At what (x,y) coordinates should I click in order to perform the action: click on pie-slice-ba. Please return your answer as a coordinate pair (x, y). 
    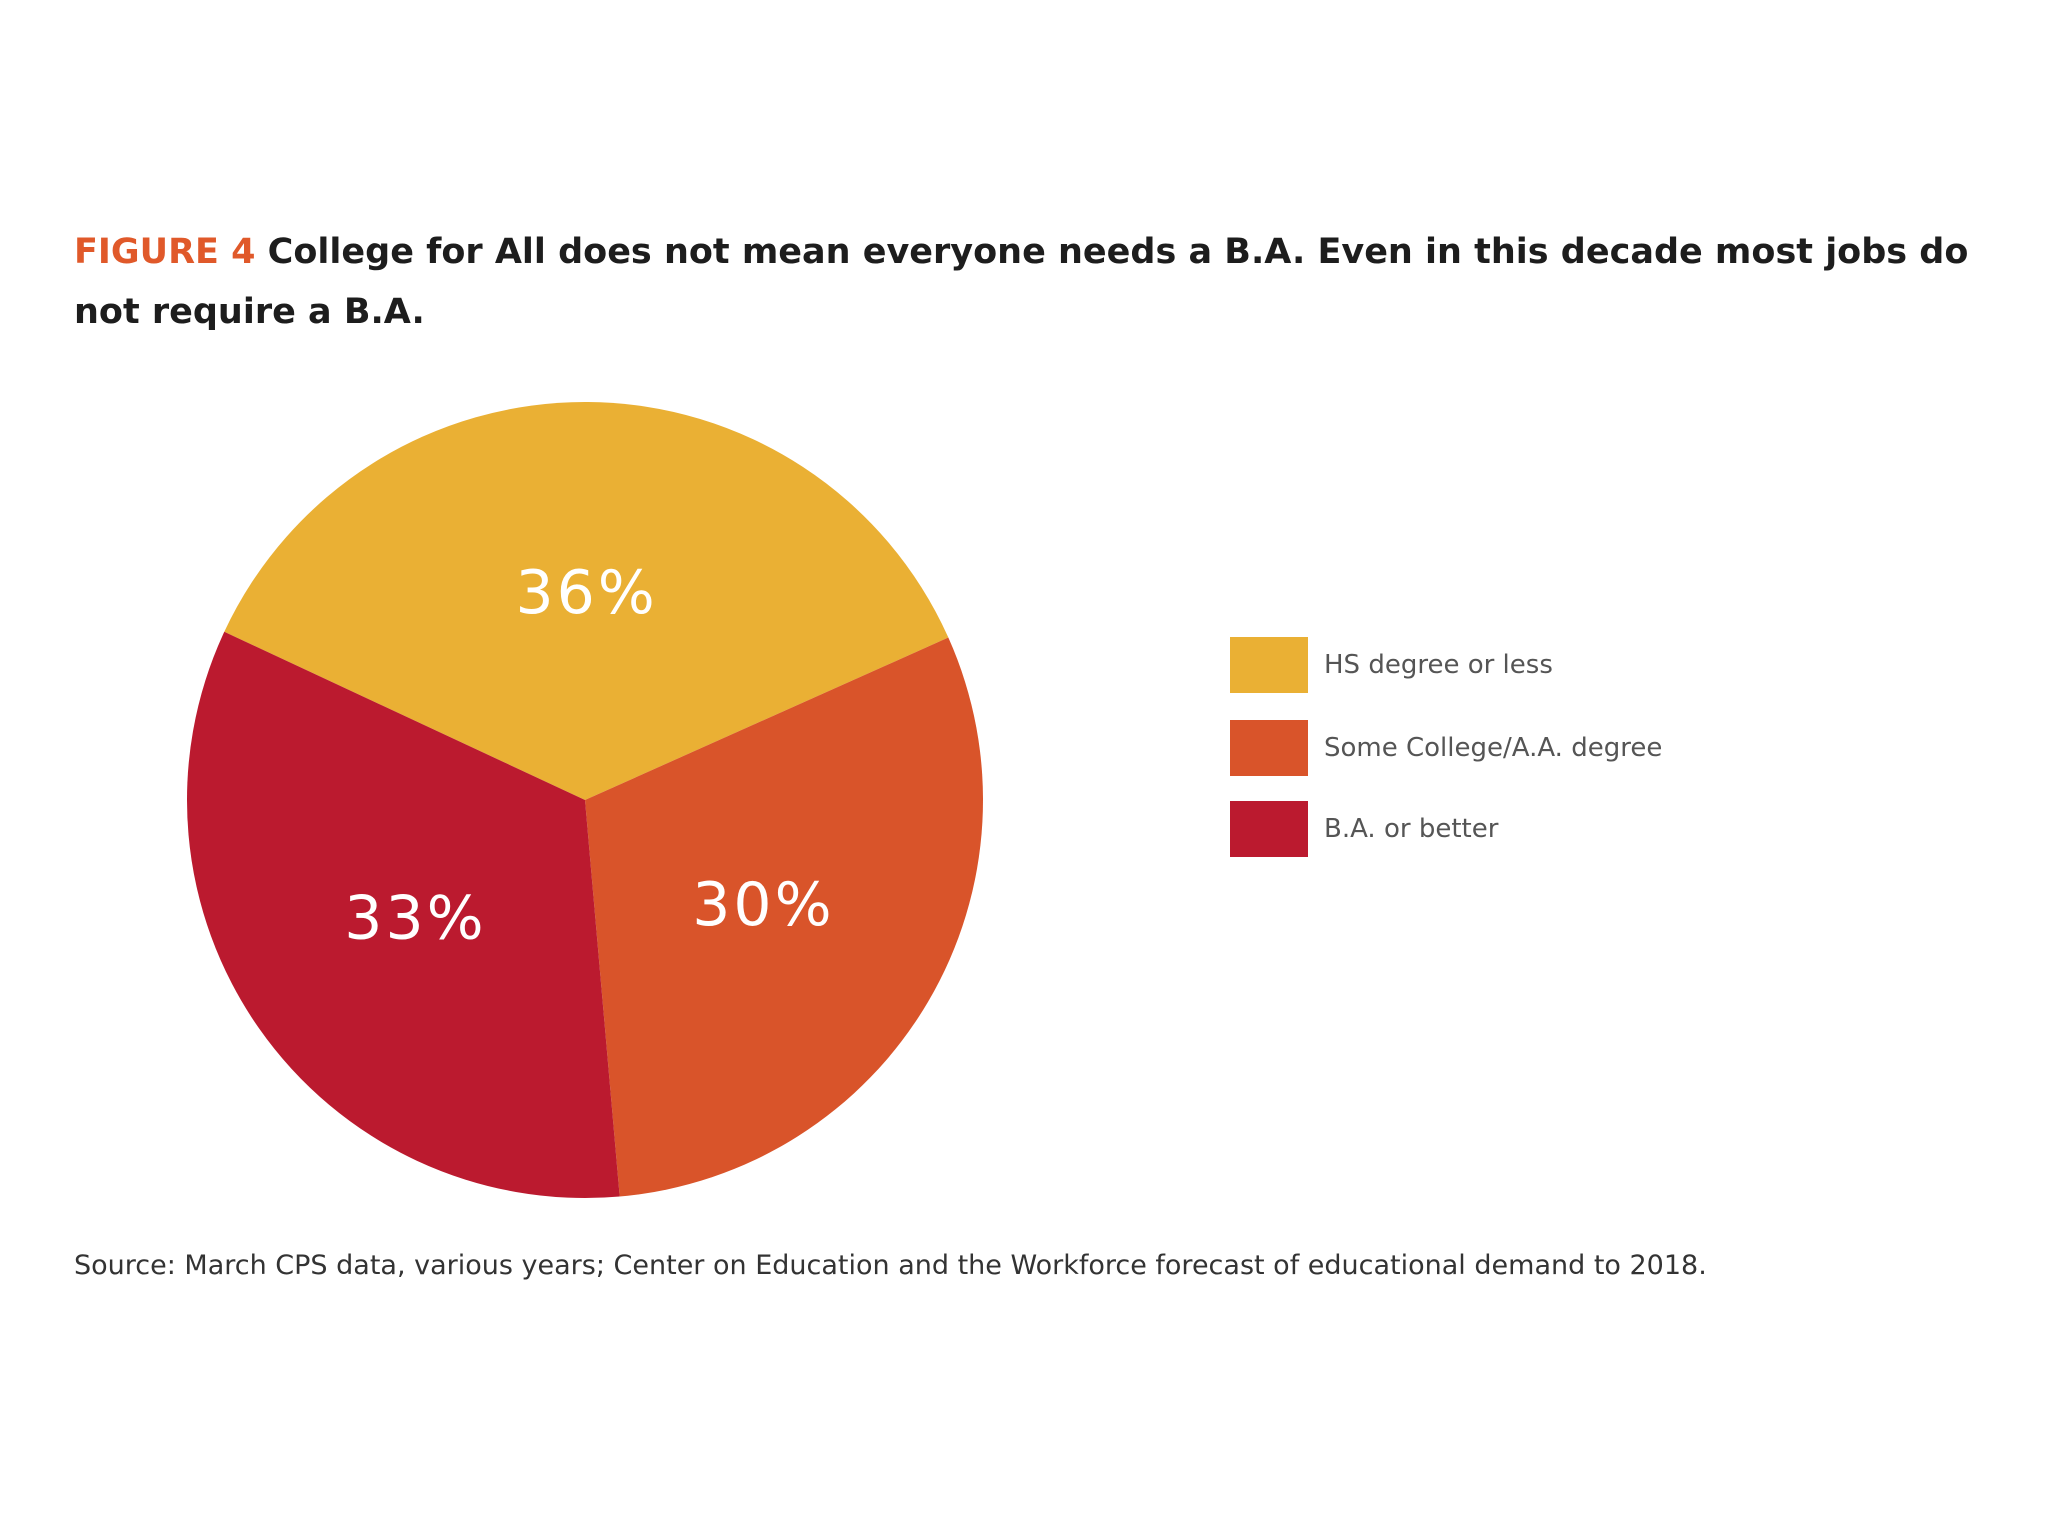
    Looking at the image, I should click on (403, 915).